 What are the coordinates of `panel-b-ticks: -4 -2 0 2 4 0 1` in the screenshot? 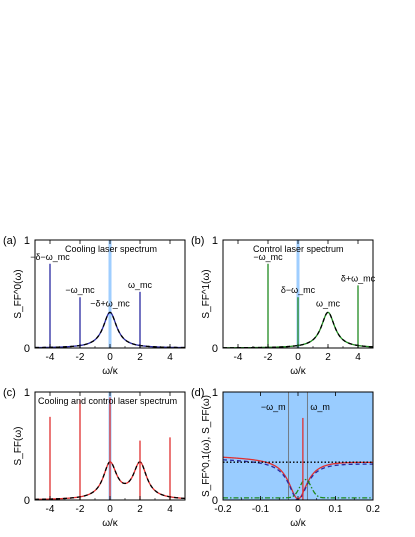 It's located at (293, 299).